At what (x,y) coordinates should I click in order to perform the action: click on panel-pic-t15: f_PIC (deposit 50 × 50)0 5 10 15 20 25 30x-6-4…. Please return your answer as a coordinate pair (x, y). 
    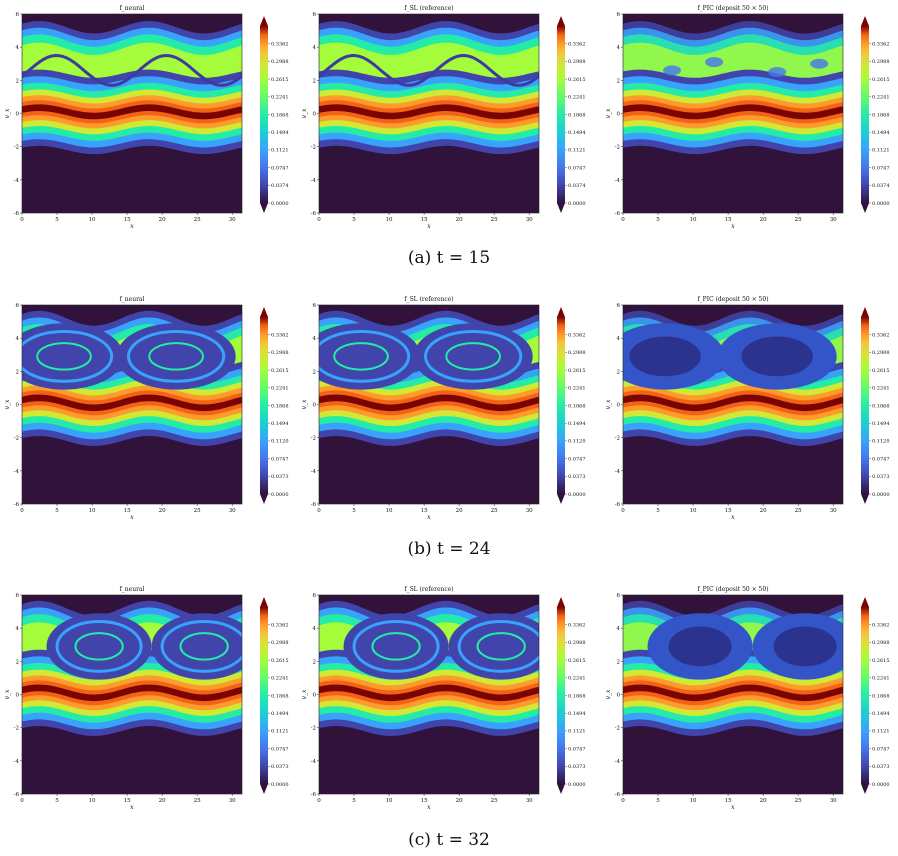
    Looking at the image, I should click on (747, 117).